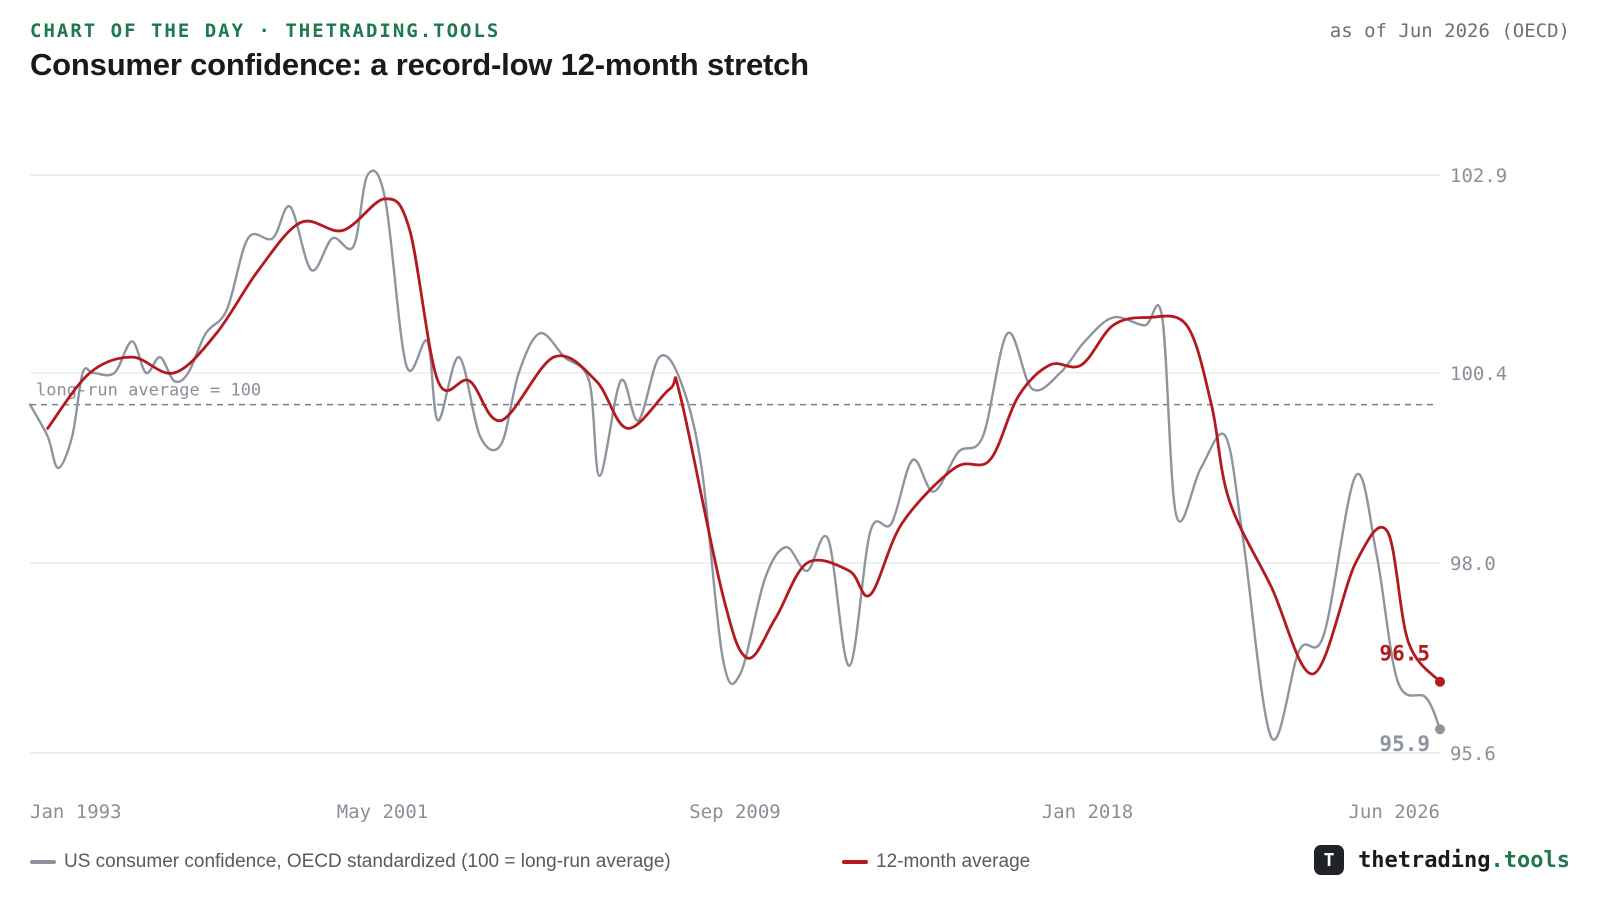  Describe the element at coordinates (1404, 654) in the screenshot. I see `average-end-label: 96.5` at that location.